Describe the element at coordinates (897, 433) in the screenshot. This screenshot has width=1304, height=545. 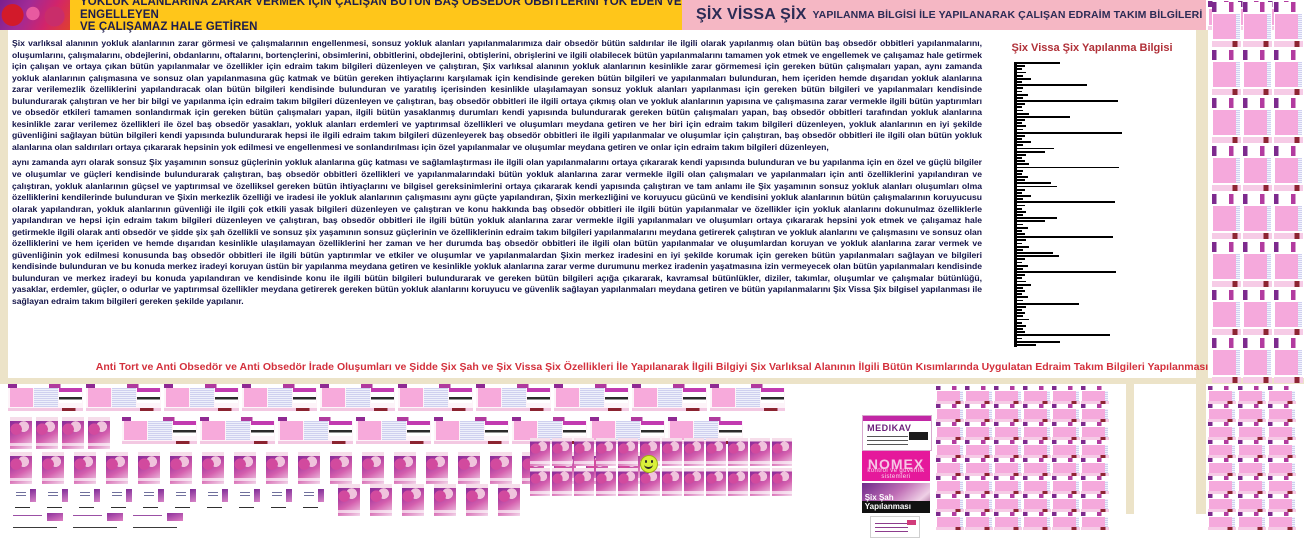
I see `medikav-card: MEDIKAV` at that location.